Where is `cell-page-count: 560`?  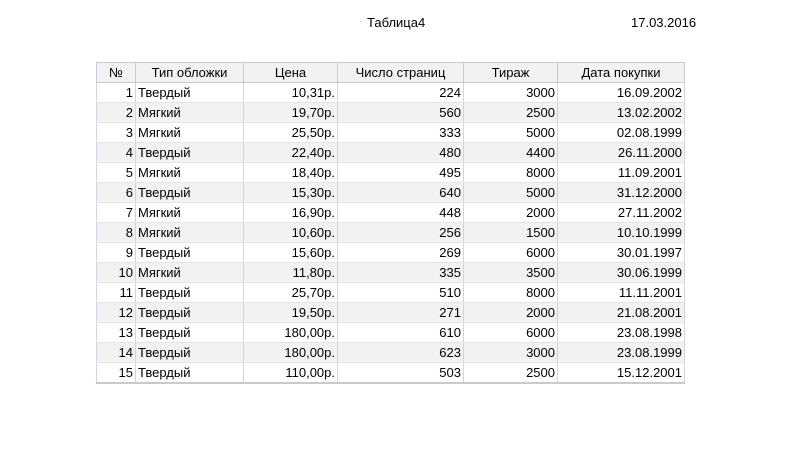
cell-page-count: 560 is located at coordinates (400, 112).